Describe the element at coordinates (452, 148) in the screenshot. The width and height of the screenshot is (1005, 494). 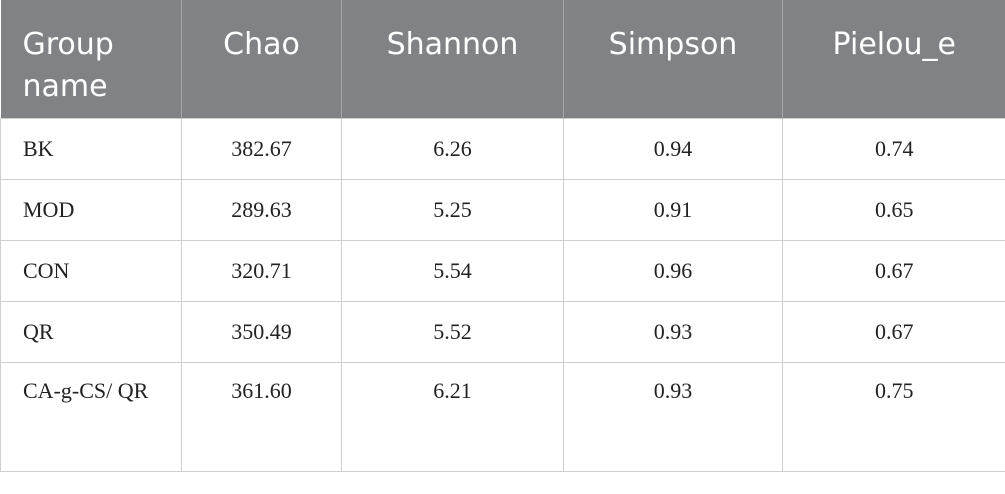
I see `value-cell: 6.26` at that location.